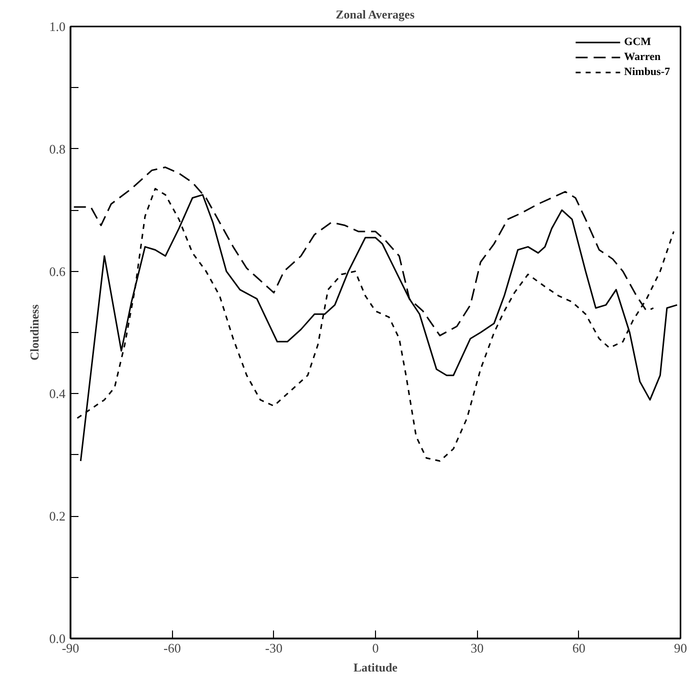 The height and width of the screenshot is (677, 700). I want to click on text: 1.0, so click(57, 26).